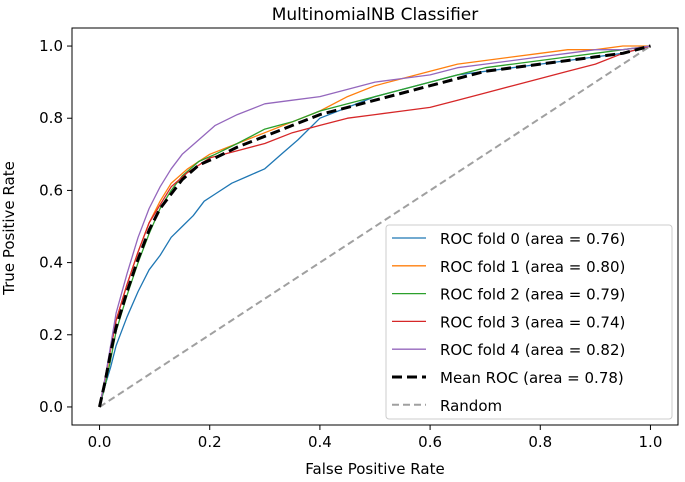  I want to click on y-tick-label: 1.0, so click(51, 46).